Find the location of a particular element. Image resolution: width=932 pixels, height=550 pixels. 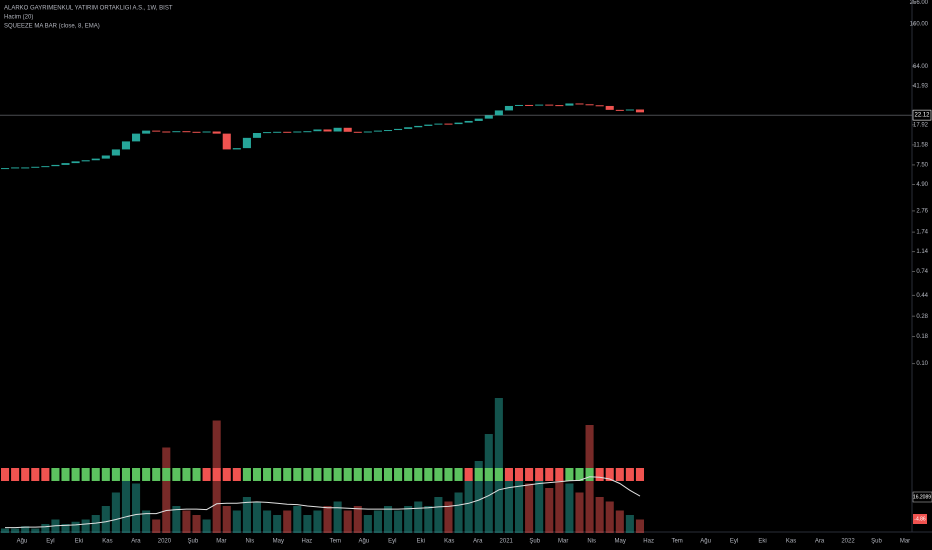

indicator-name: SQUEEZE MA BAR (close, 8, EMA) is located at coordinates (52, 27).